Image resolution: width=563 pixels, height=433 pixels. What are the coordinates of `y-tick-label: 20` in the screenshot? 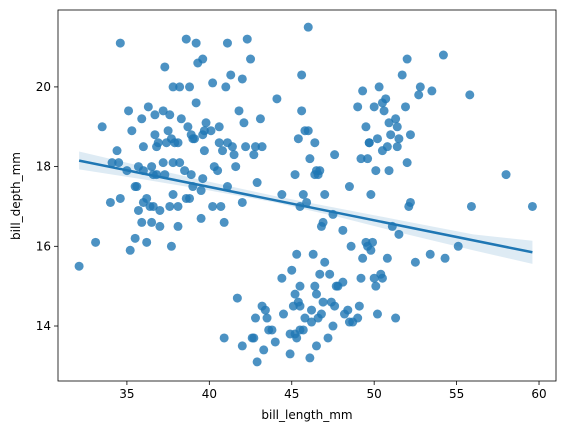 It's located at (43, 87).